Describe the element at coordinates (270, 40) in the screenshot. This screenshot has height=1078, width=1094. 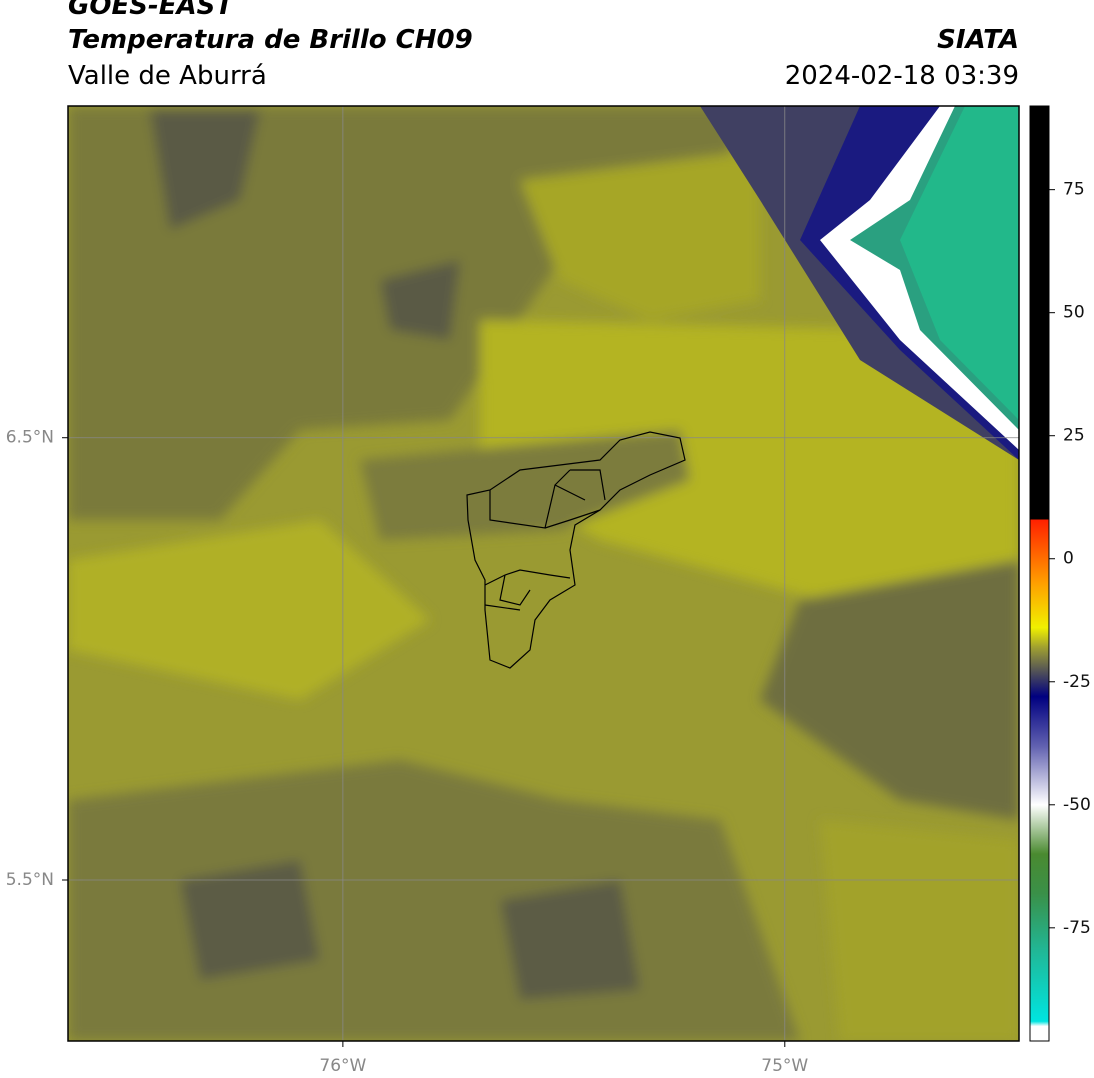
I see `subtitle: Temperatura de Brillo CH09` at that location.